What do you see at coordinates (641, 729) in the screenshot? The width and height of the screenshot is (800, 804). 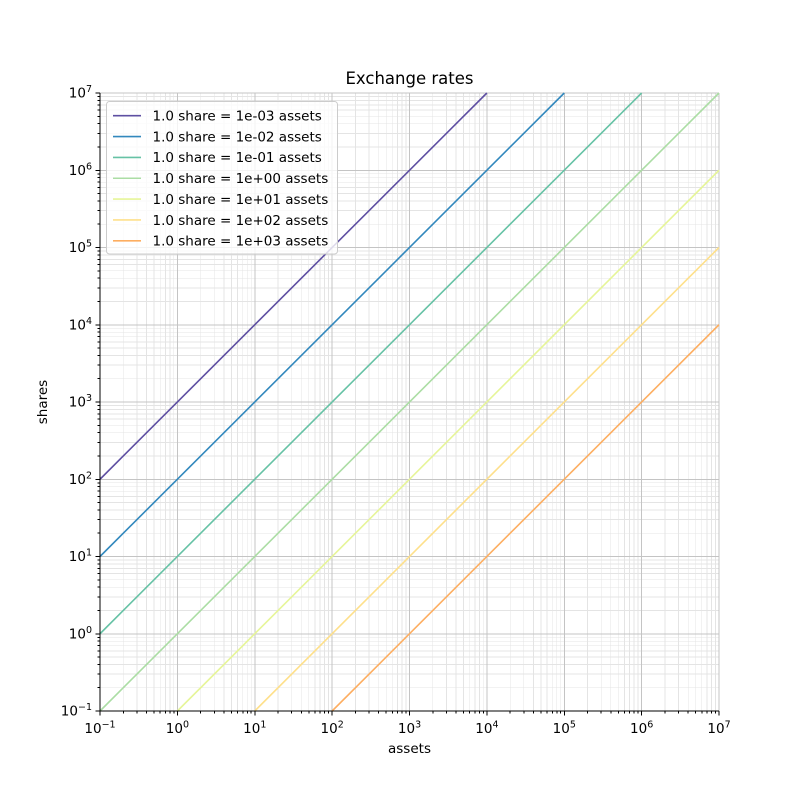 I see `x-tick-label: 10⁶` at bounding box center [641, 729].